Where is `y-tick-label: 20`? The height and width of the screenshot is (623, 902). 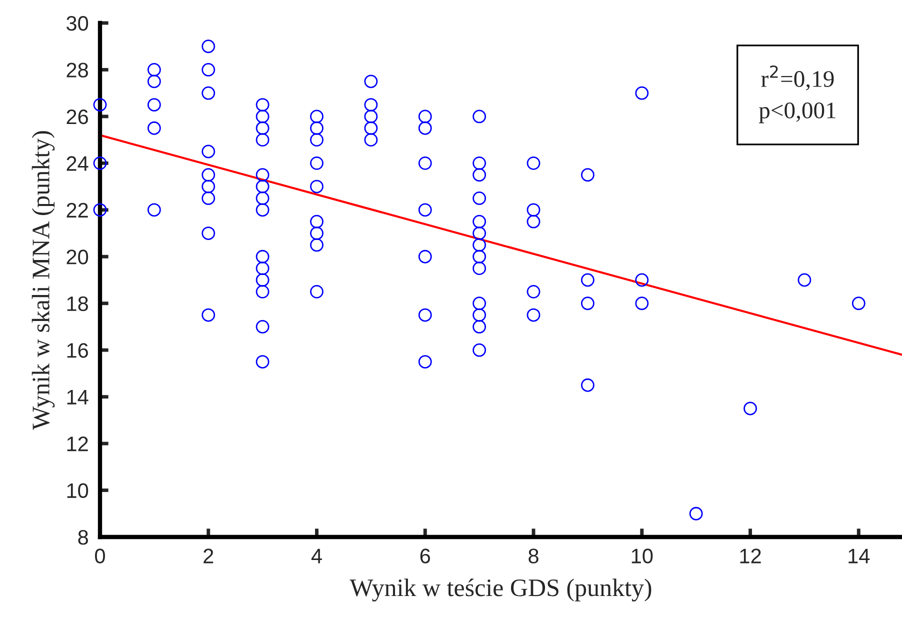 y-tick-label: 20 is located at coordinates (77, 257).